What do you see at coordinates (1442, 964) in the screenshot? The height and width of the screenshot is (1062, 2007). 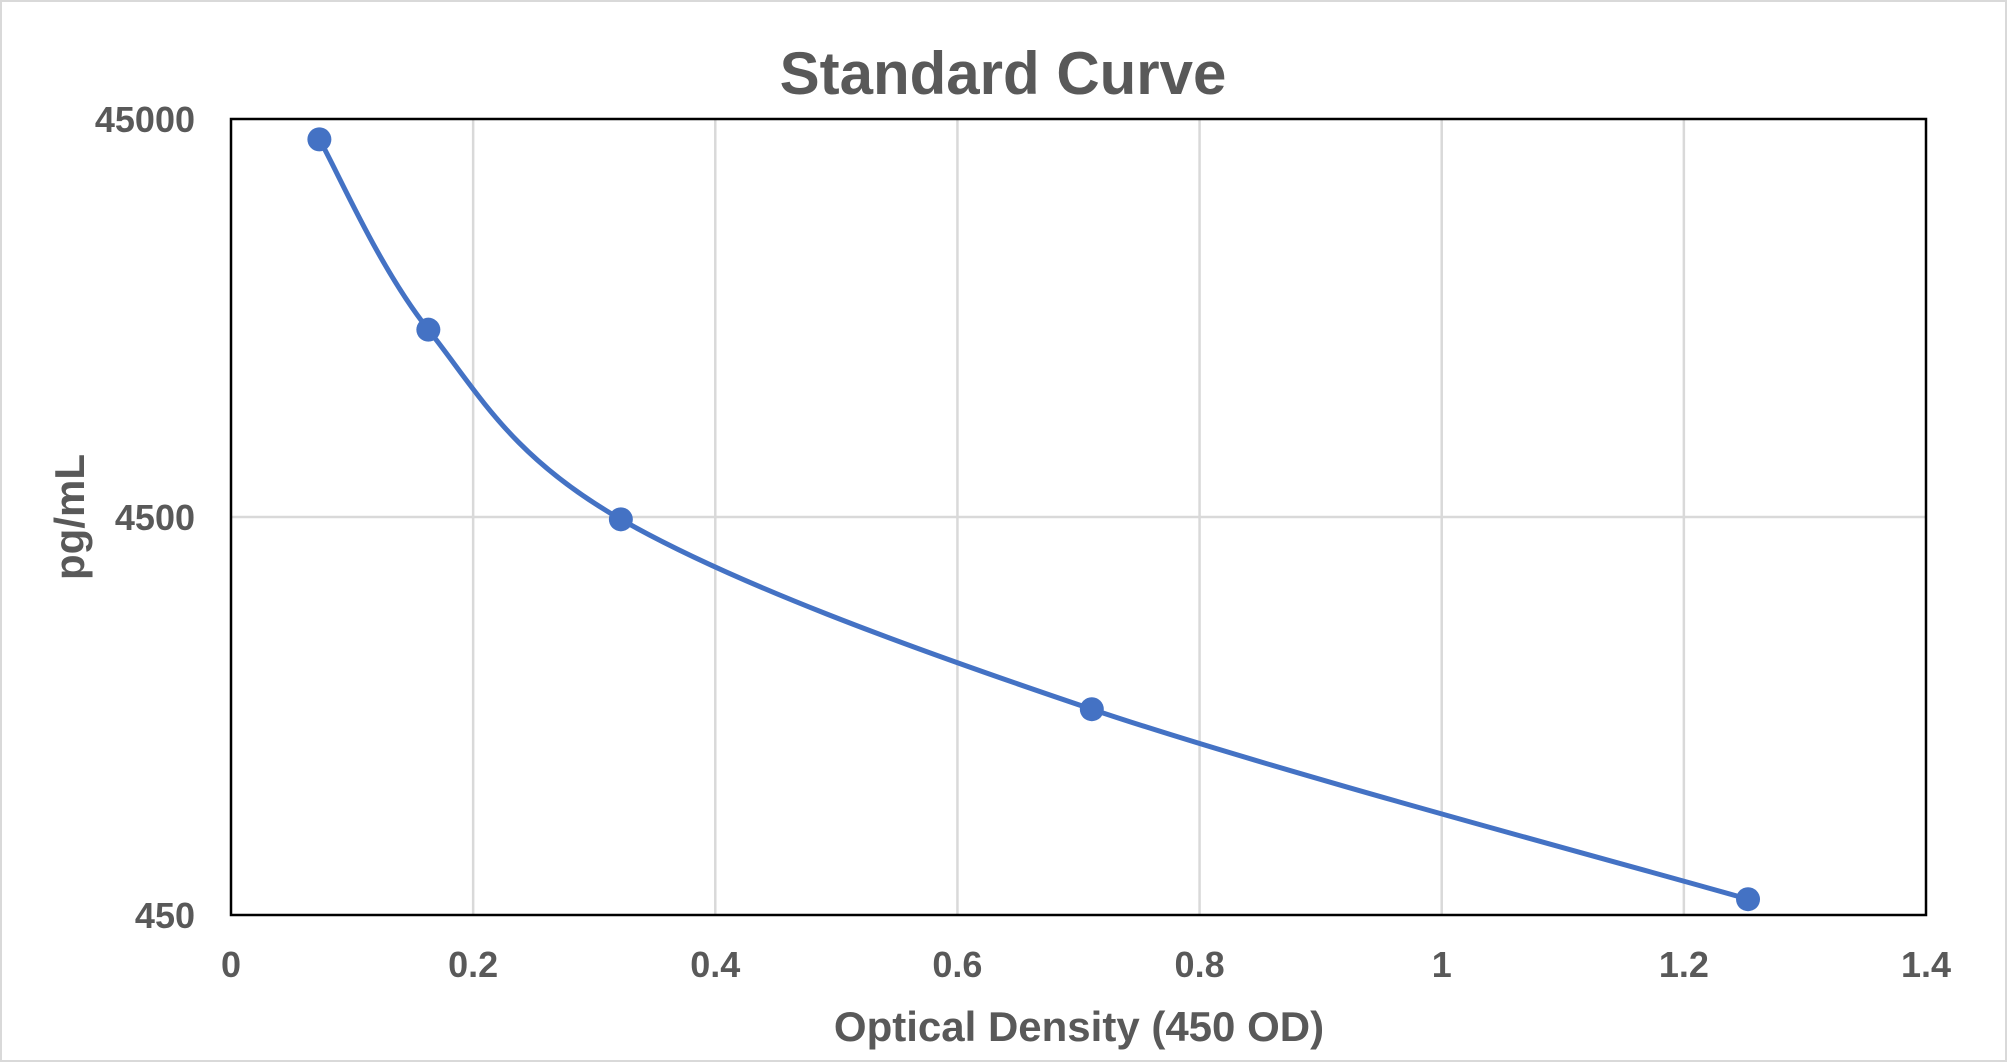 I see `x-tick-label: 1` at bounding box center [1442, 964].